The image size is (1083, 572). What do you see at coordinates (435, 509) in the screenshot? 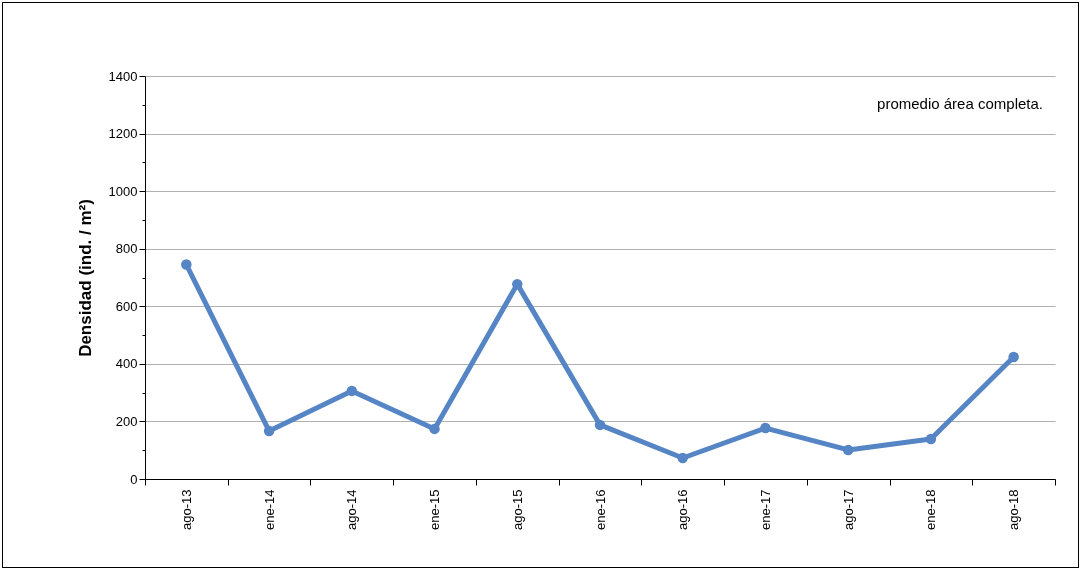
I see `x-tick-label: ene-15` at bounding box center [435, 509].